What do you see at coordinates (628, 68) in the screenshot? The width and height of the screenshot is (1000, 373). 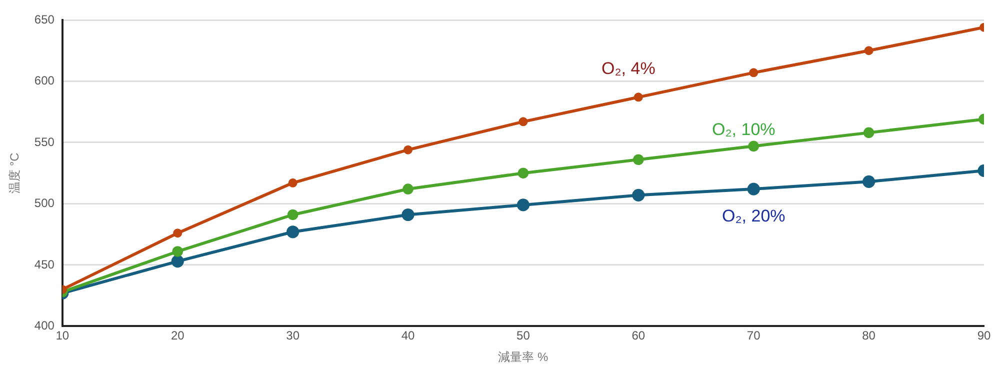 I see `series-label: O₂, 4%` at bounding box center [628, 68].